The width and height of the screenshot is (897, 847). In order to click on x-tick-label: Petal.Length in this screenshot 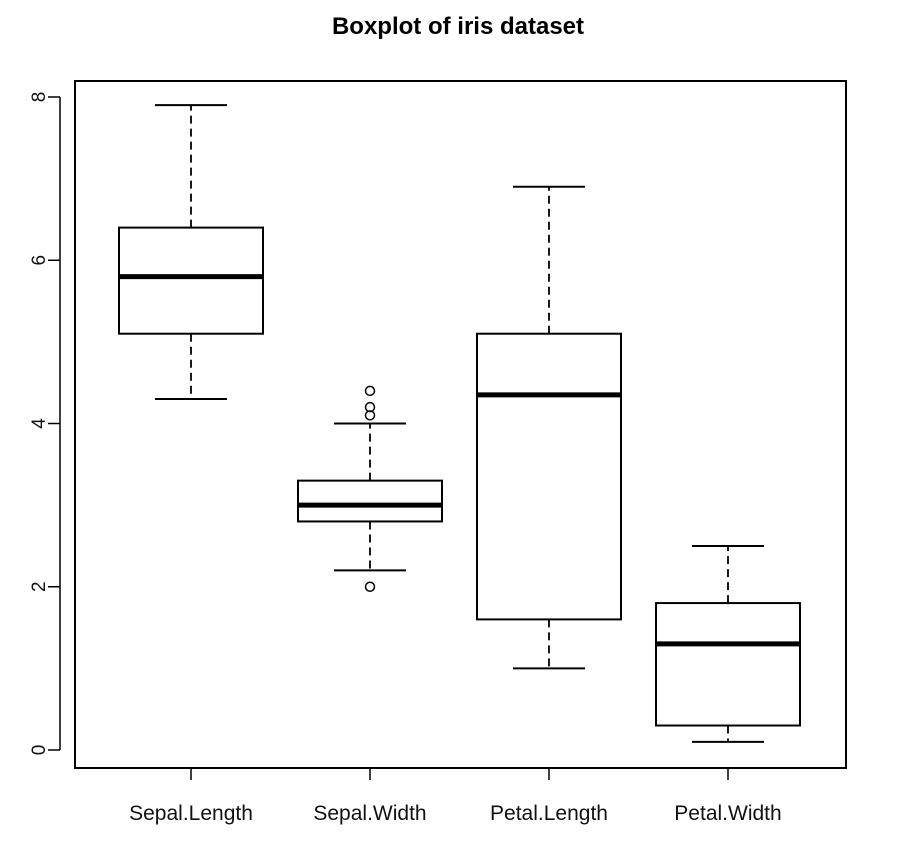, I will do `click(549, 813)`.